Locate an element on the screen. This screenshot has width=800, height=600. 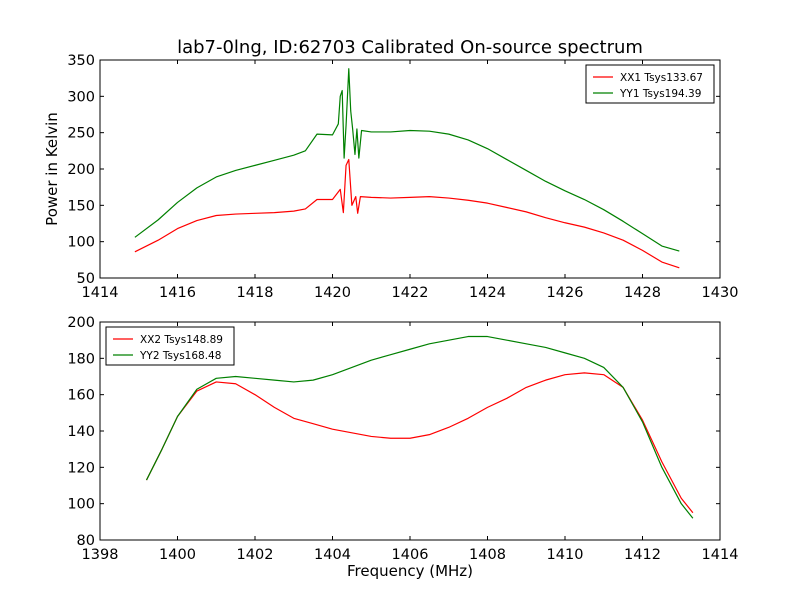
x-tick-label: 1424 is located at coordinates (487, 293).